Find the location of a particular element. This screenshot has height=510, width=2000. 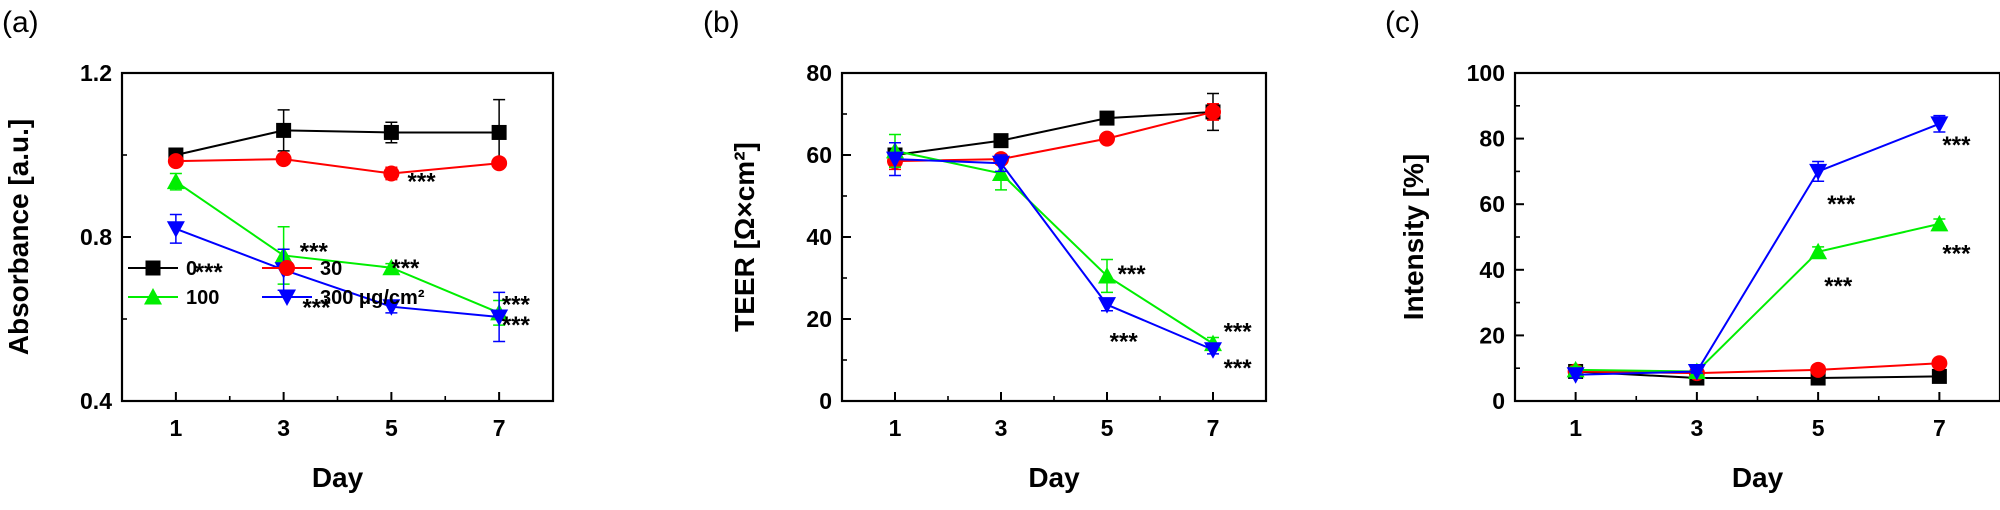

legend-item: 0 is located at coordinates (162, 269).